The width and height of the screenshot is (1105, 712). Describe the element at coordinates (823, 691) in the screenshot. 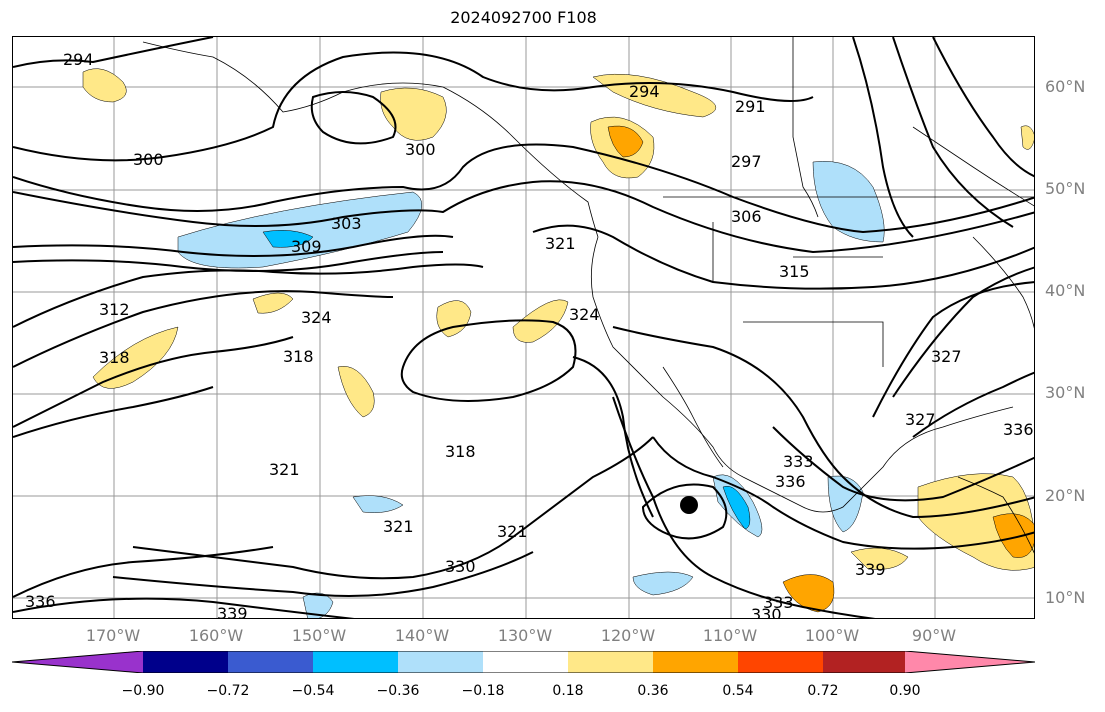

I see `colorbar-tick-label: 0.72` at that location.